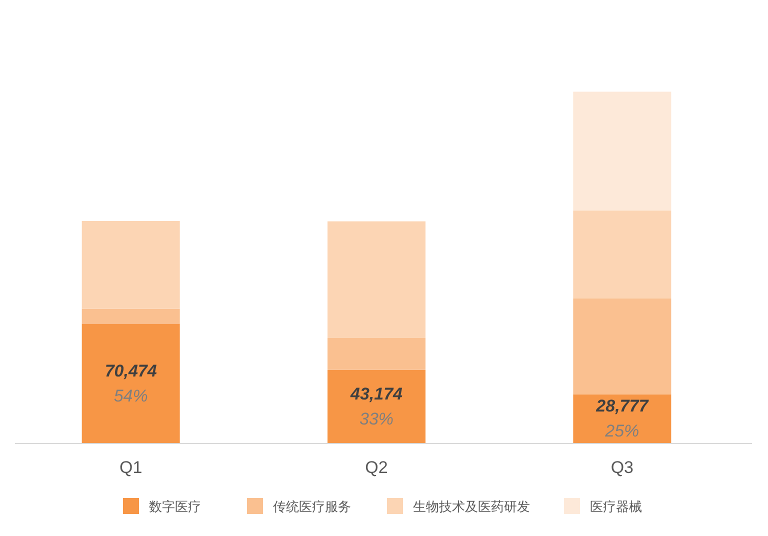 The width and height of the screenshot is (768, 536). What do you see at coordinates (471, 506) in the screenshot?
I see `legend-label: 生物技术及医药研发` at bounding box center [471, 506].